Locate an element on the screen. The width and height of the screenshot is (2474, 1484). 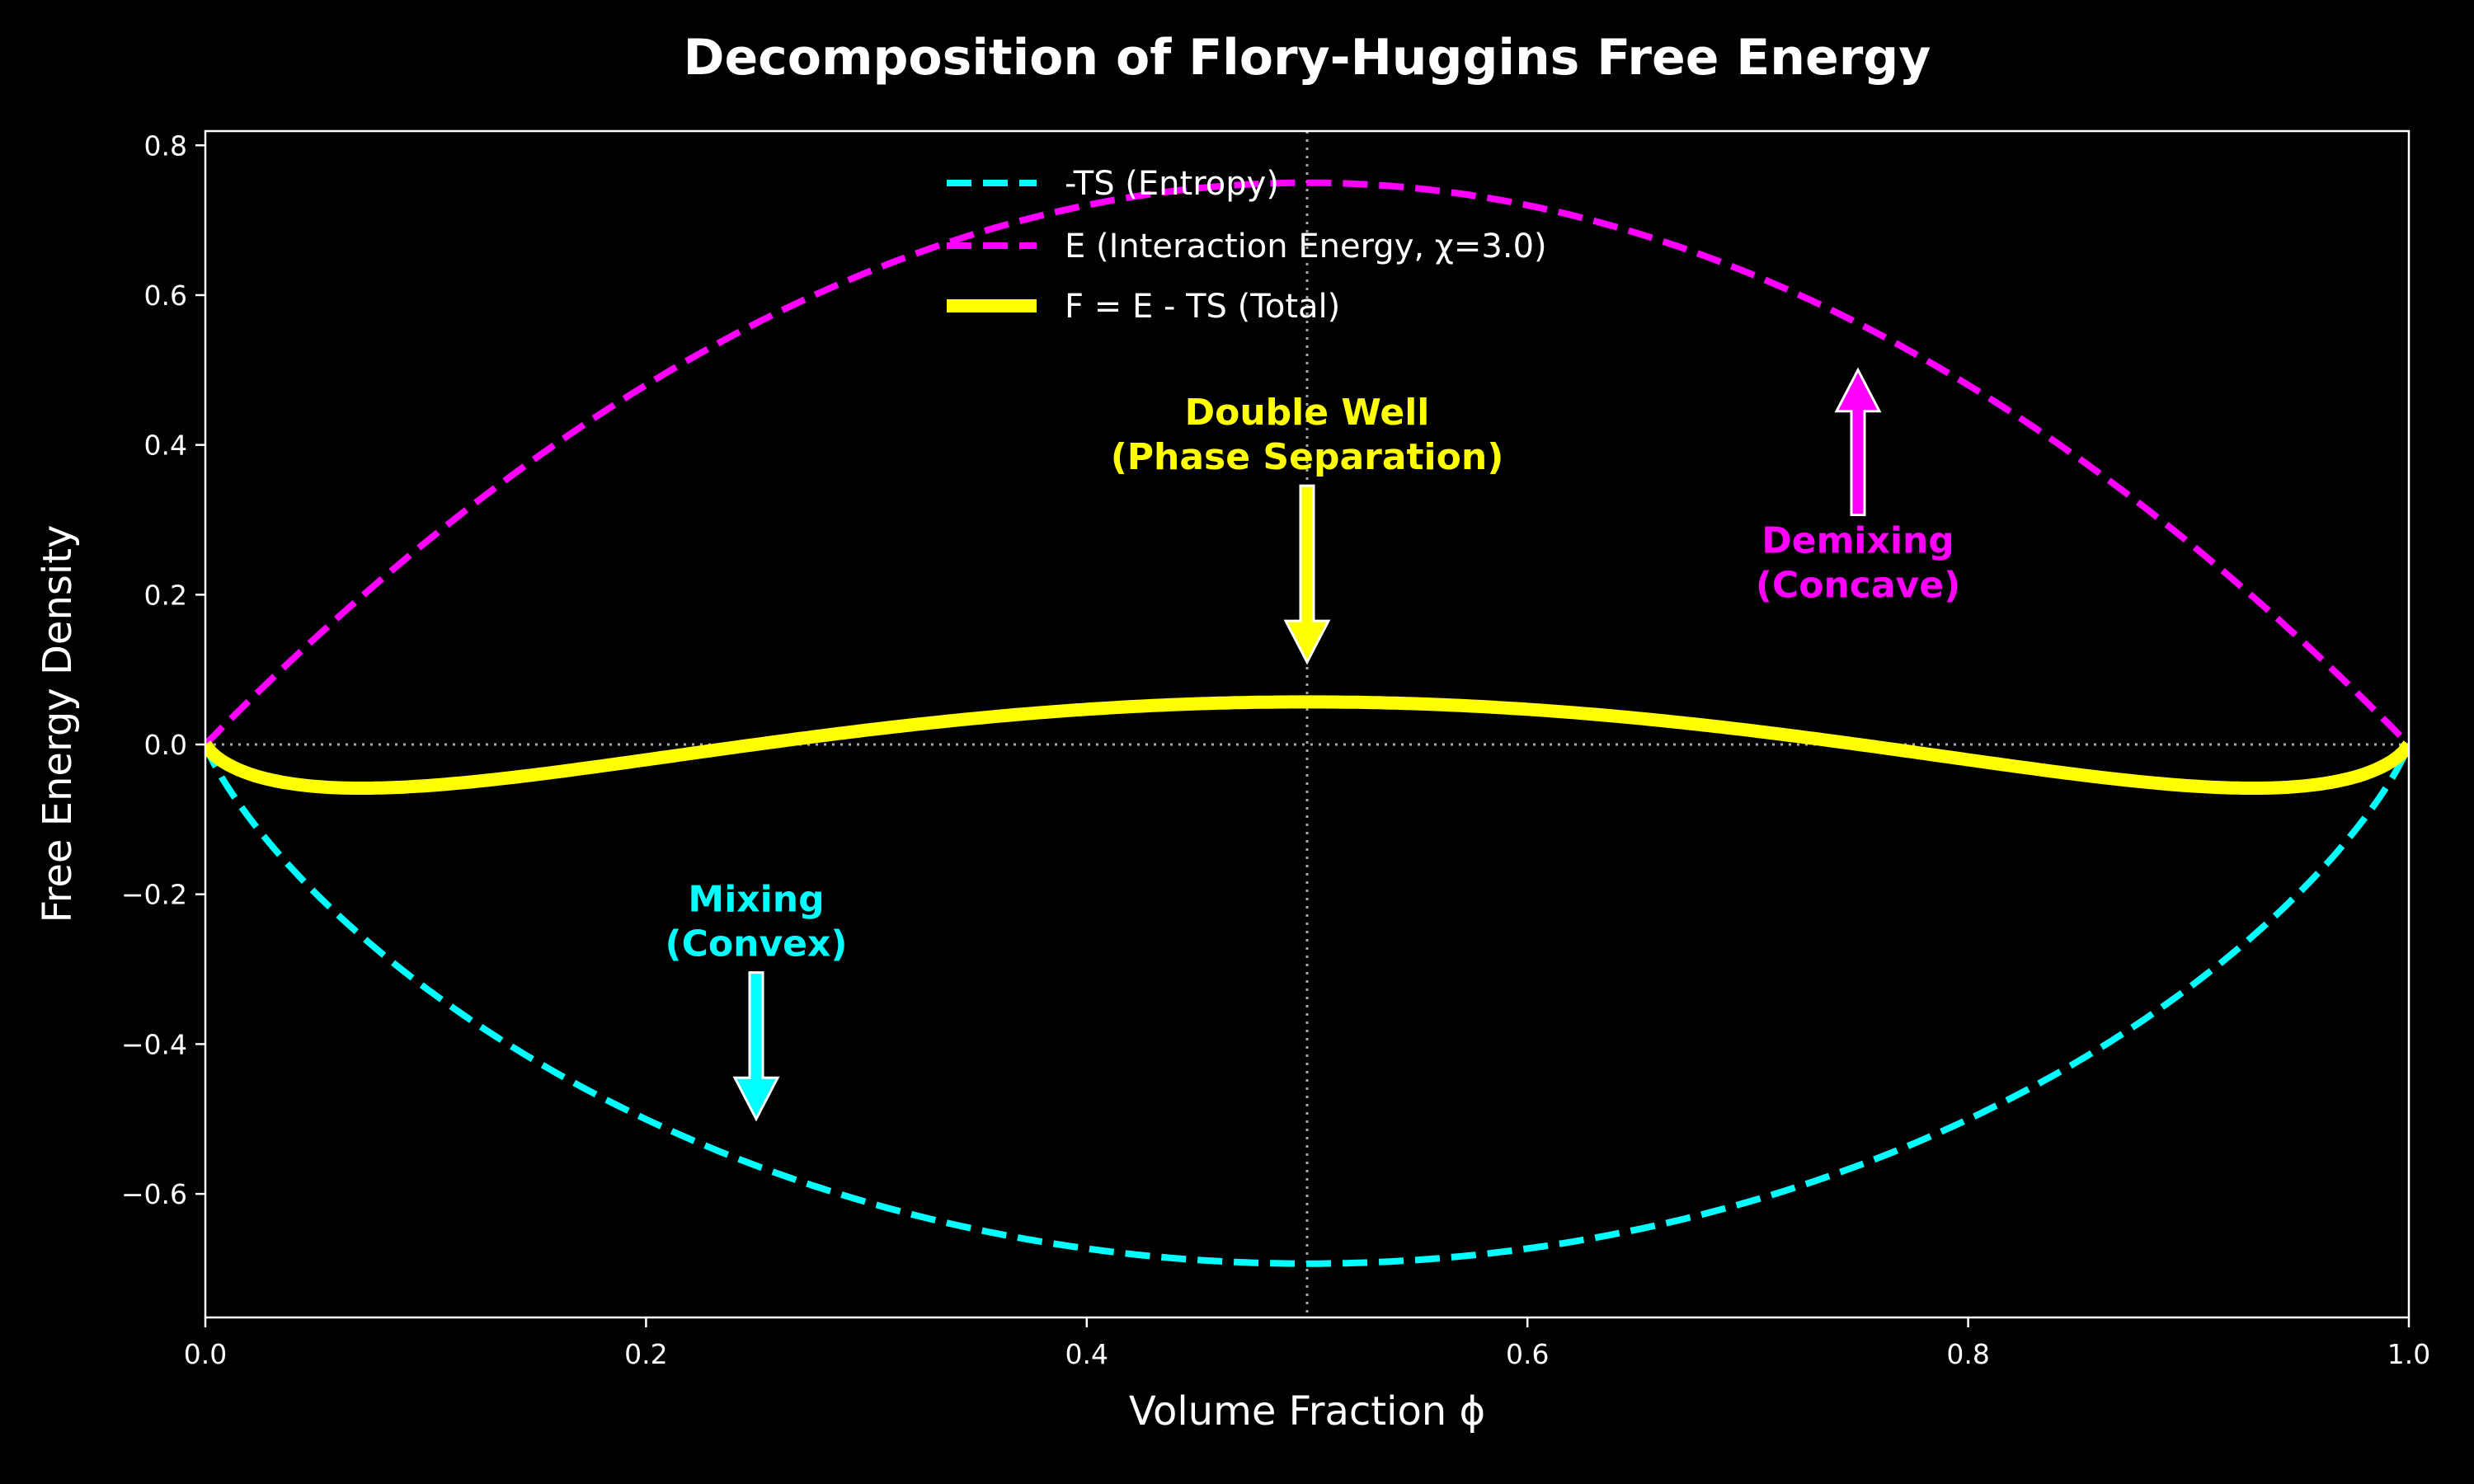
x-tick-label: 0.4 is located at coordinates (1086, 1354).